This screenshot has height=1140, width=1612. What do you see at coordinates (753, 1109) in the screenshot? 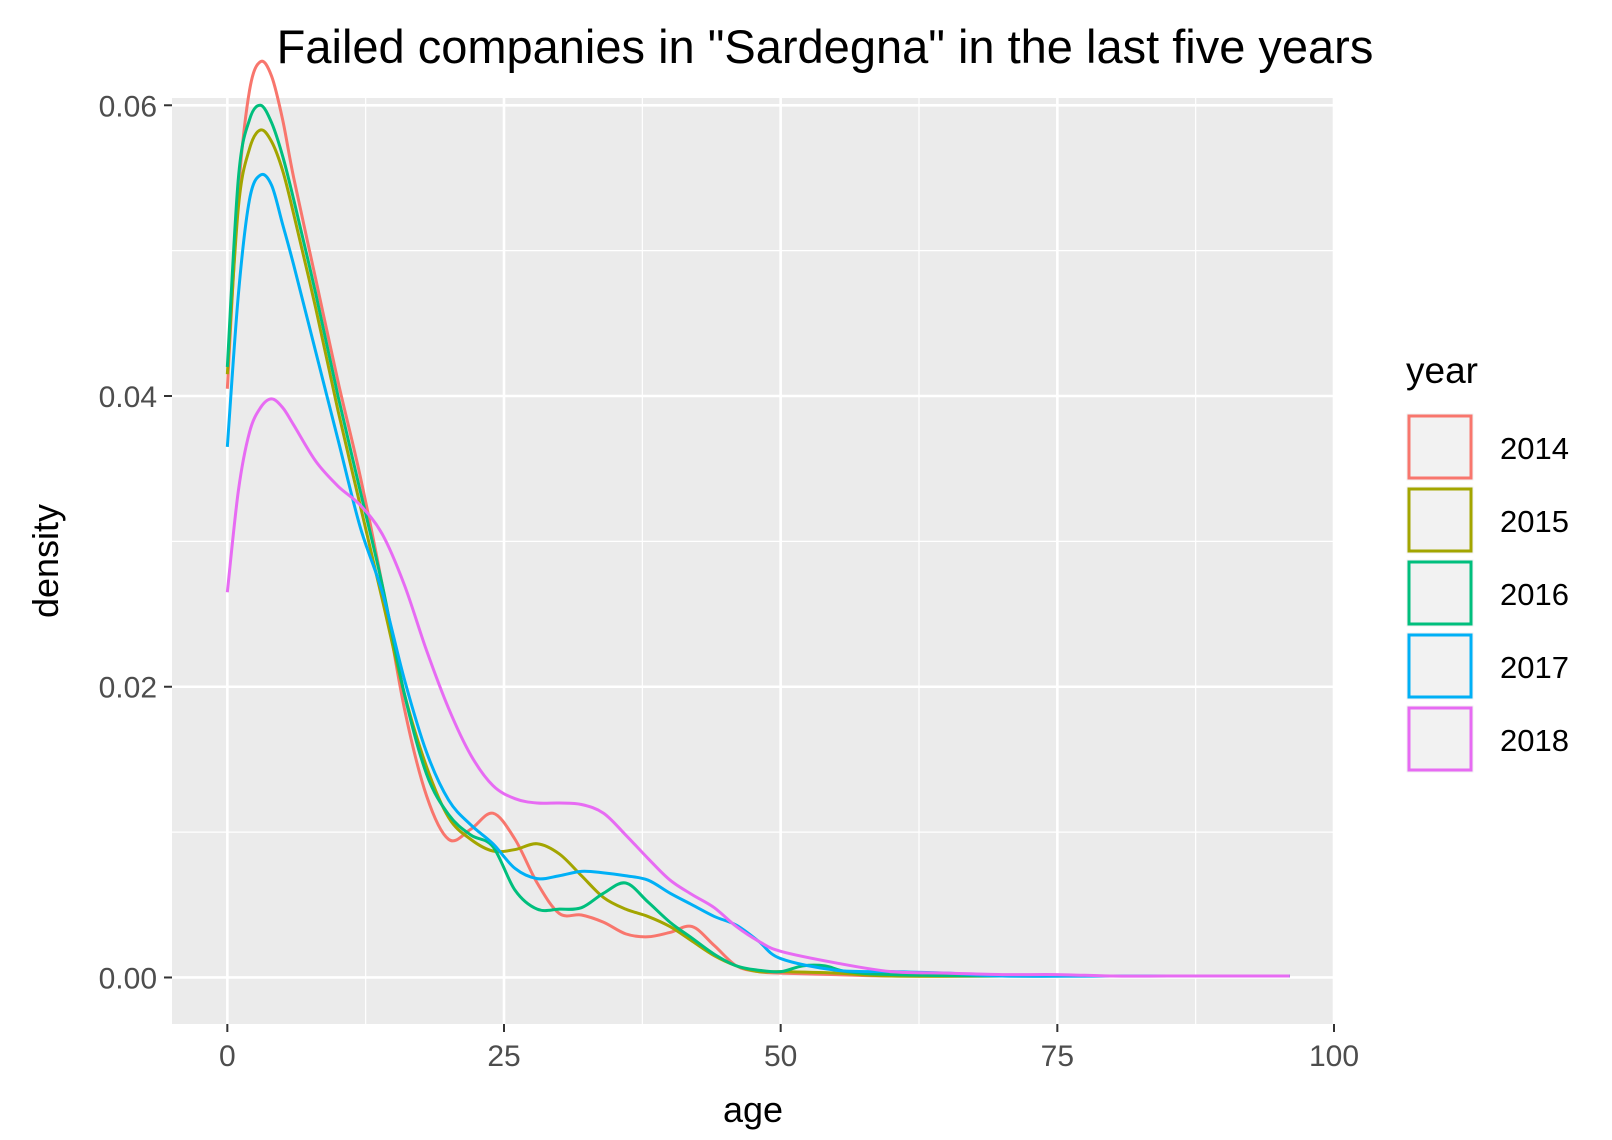
I see `x-axis-title: age` at bounding box center [753, 1109].